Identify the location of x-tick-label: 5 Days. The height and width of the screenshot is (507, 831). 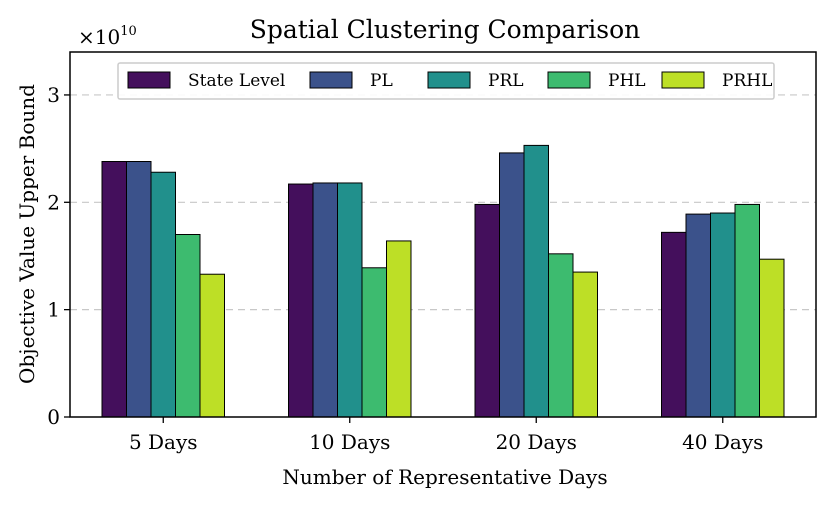
(163, 442).